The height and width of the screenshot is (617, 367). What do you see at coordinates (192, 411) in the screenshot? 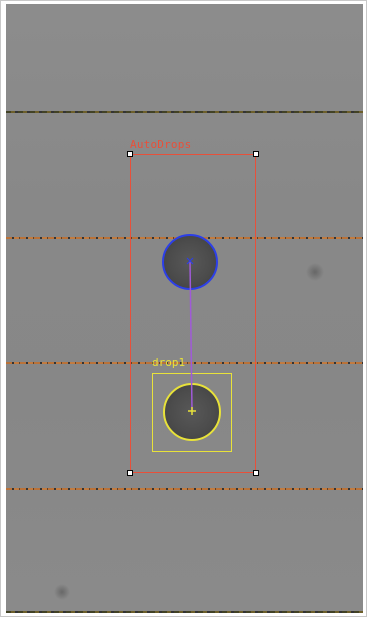
I see `drop-center-marker` at bounding box center [192, 411].